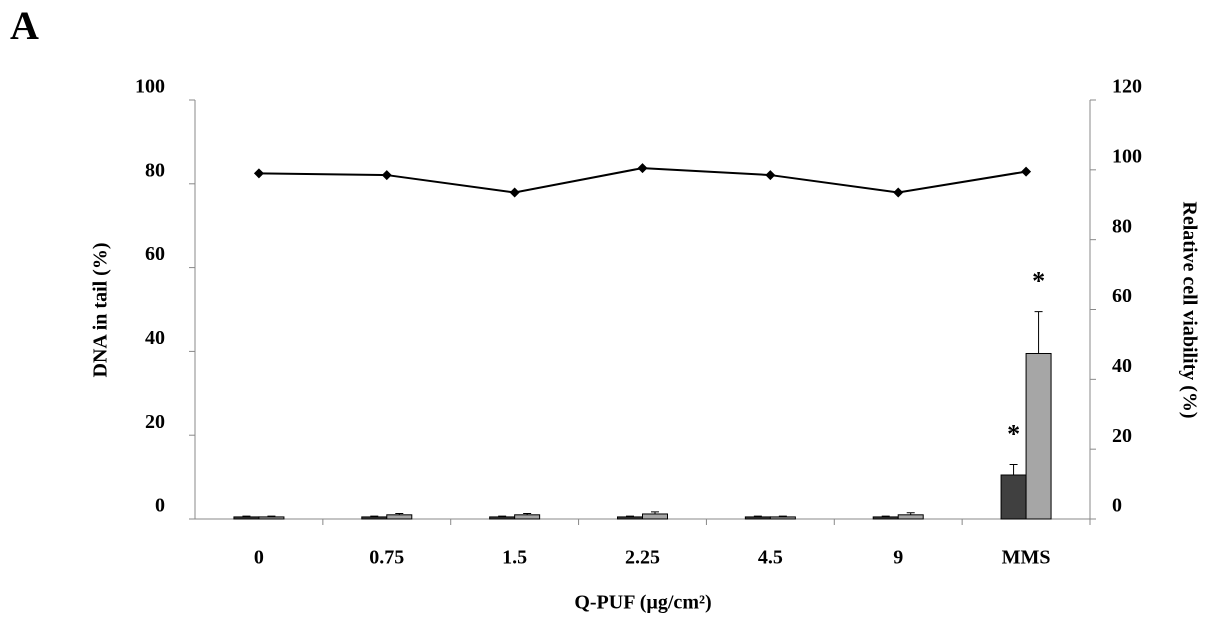  Describe the element at coordinates (155, 422) in the screenshot. I see `y-tick-label: 20` at that location.